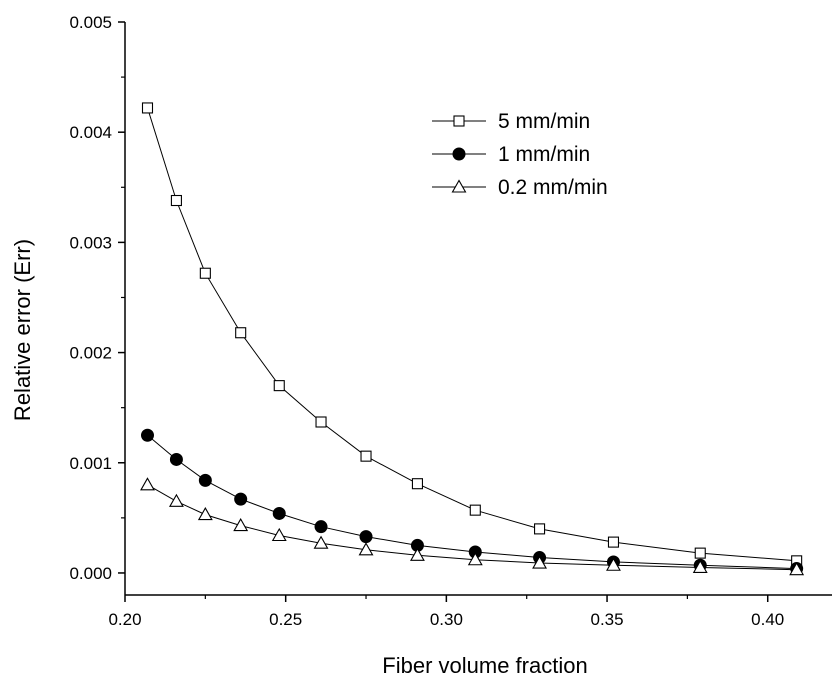 This screenshot has width=832, height=687. Describe the element at coordinates (90, 22) in the screenshot. I see `y-tick-label: 0.005` at that location.